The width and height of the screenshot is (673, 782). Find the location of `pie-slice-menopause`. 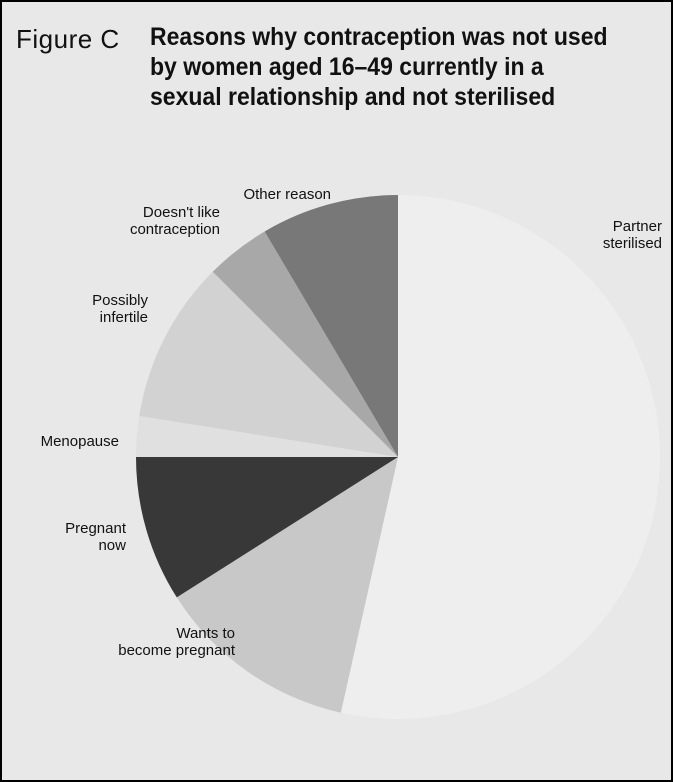

pie-slice-menopause is located at coordinates (267, 436).